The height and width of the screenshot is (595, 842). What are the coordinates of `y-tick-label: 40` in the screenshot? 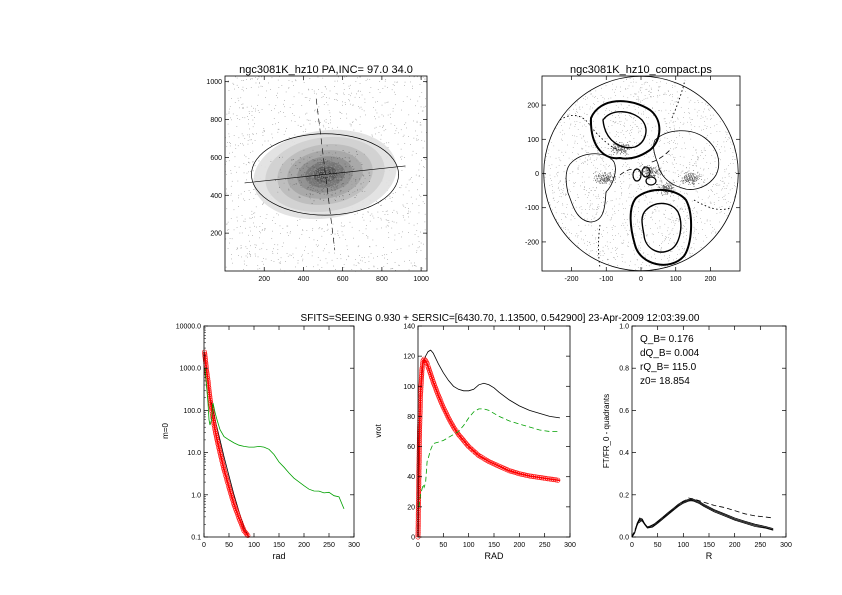 It's located at (411, 477).